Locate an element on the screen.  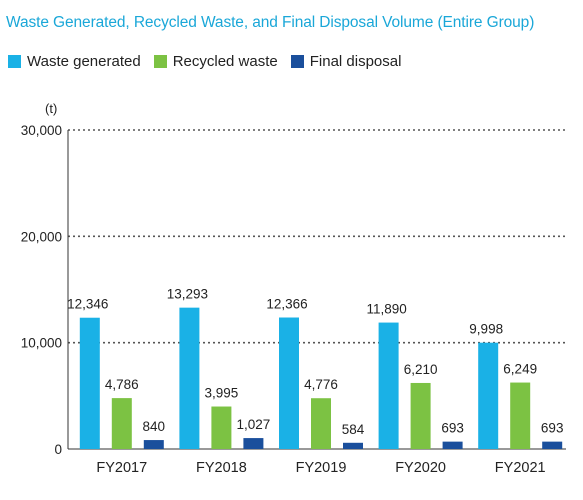
x-category-label: FY2020 is located at coordinates (420, 468).